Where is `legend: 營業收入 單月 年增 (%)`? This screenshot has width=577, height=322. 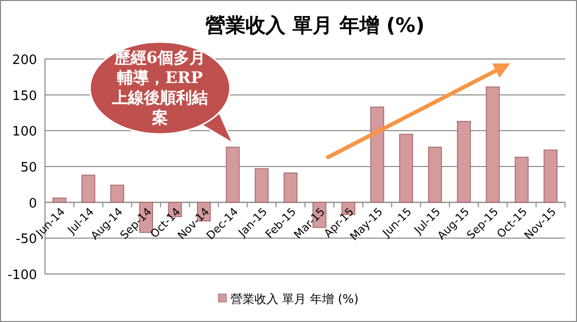
legend: 營業收入 單月 年增 (%) is located at coordinates (288, 299).